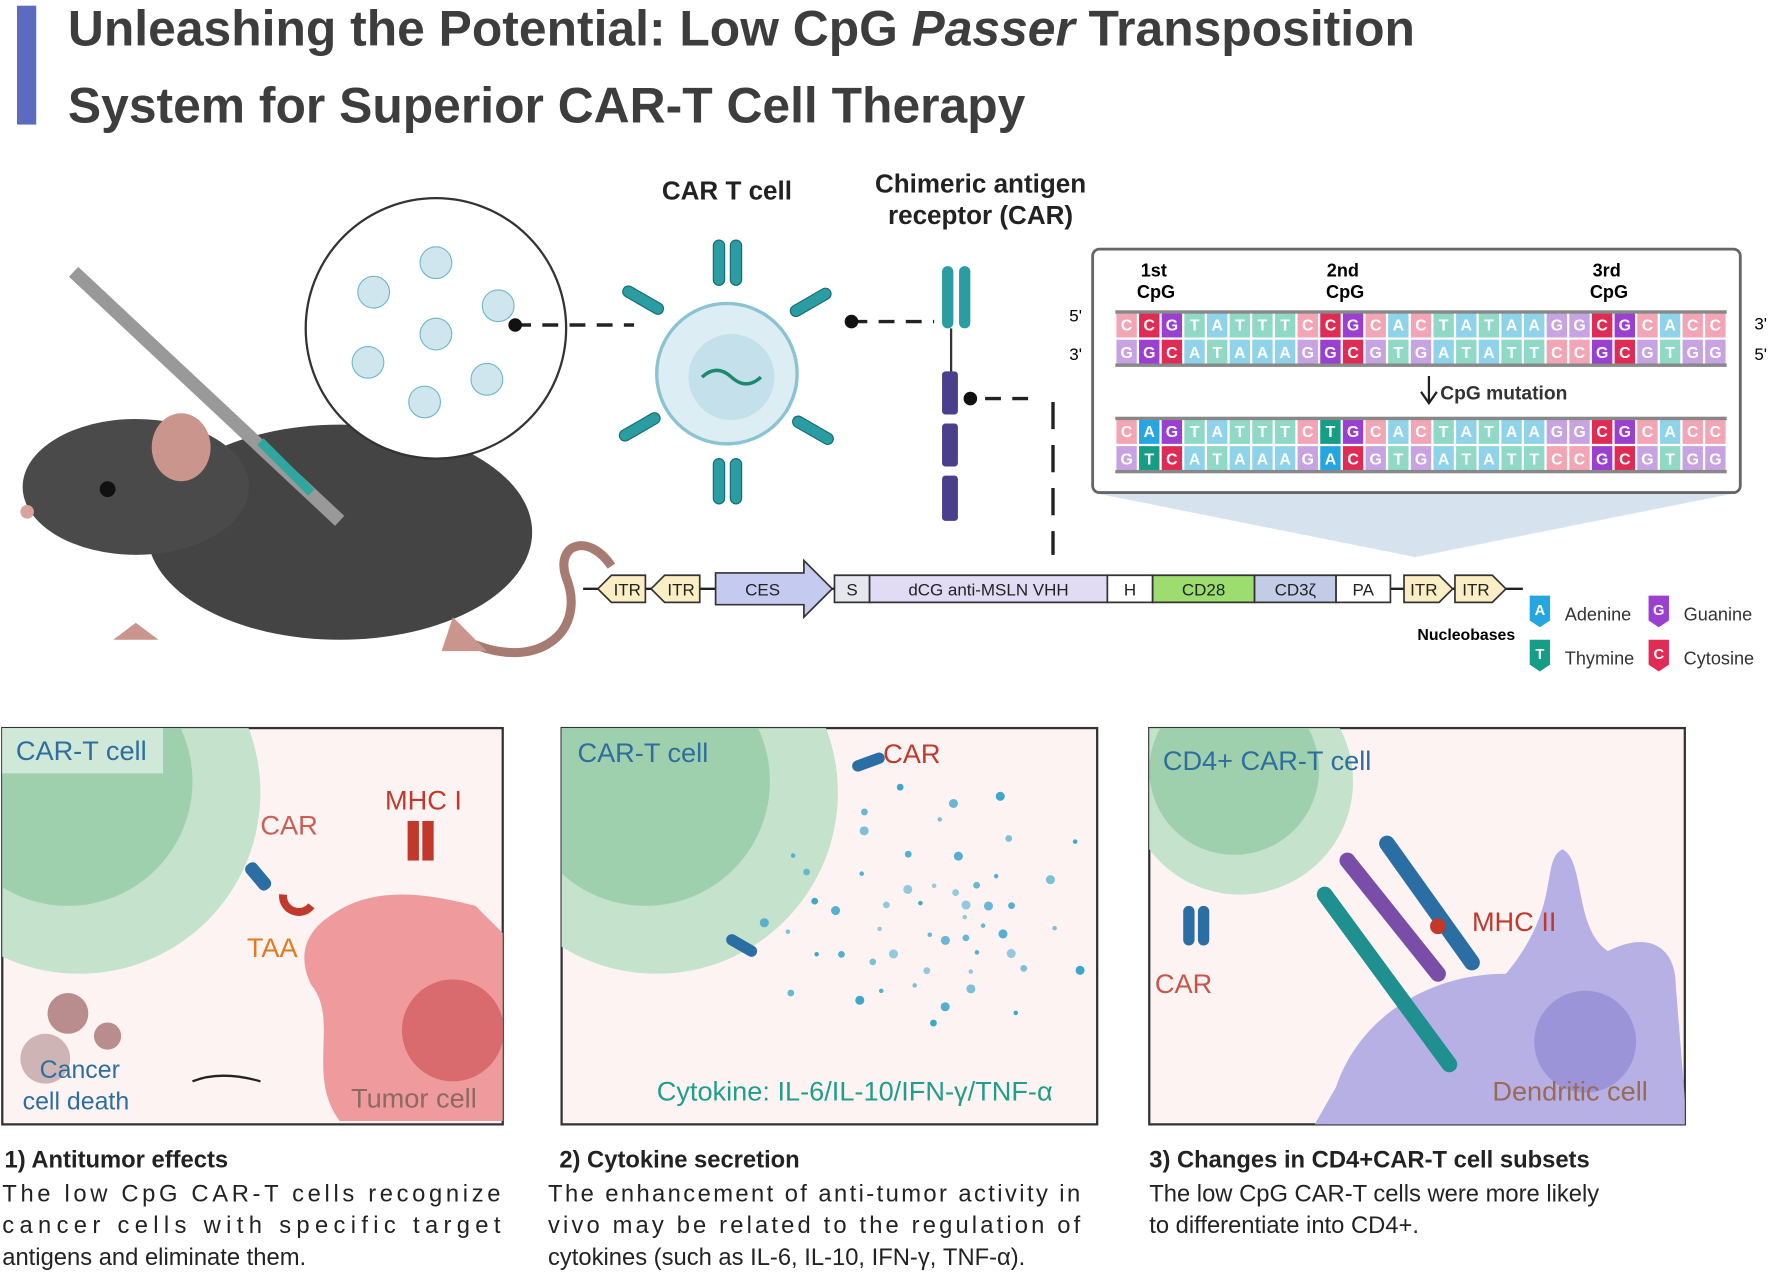 The height and width of the screenshot is (1275, 1772). What do you see at coordinates (1363, 589) in the screenshot?
I see `construct-segment` at bounding box center [1363, 589].